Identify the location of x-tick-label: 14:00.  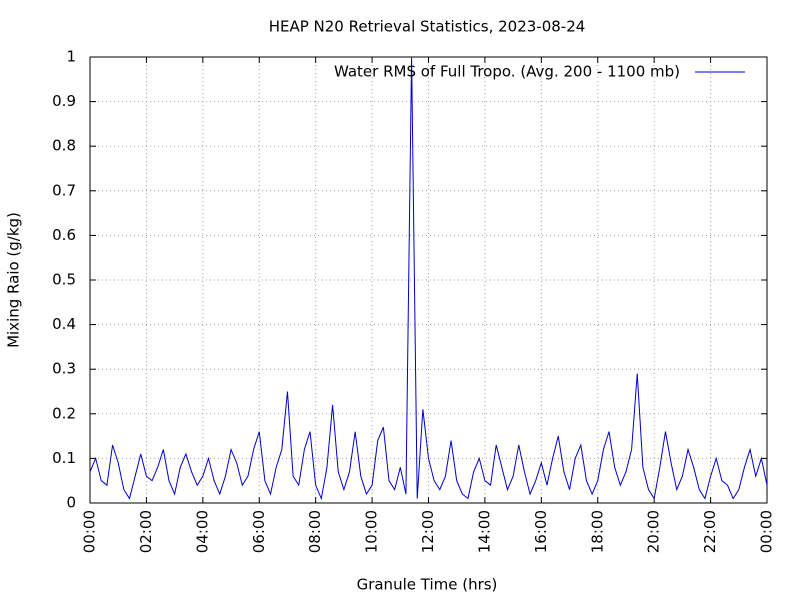
(484, 531).